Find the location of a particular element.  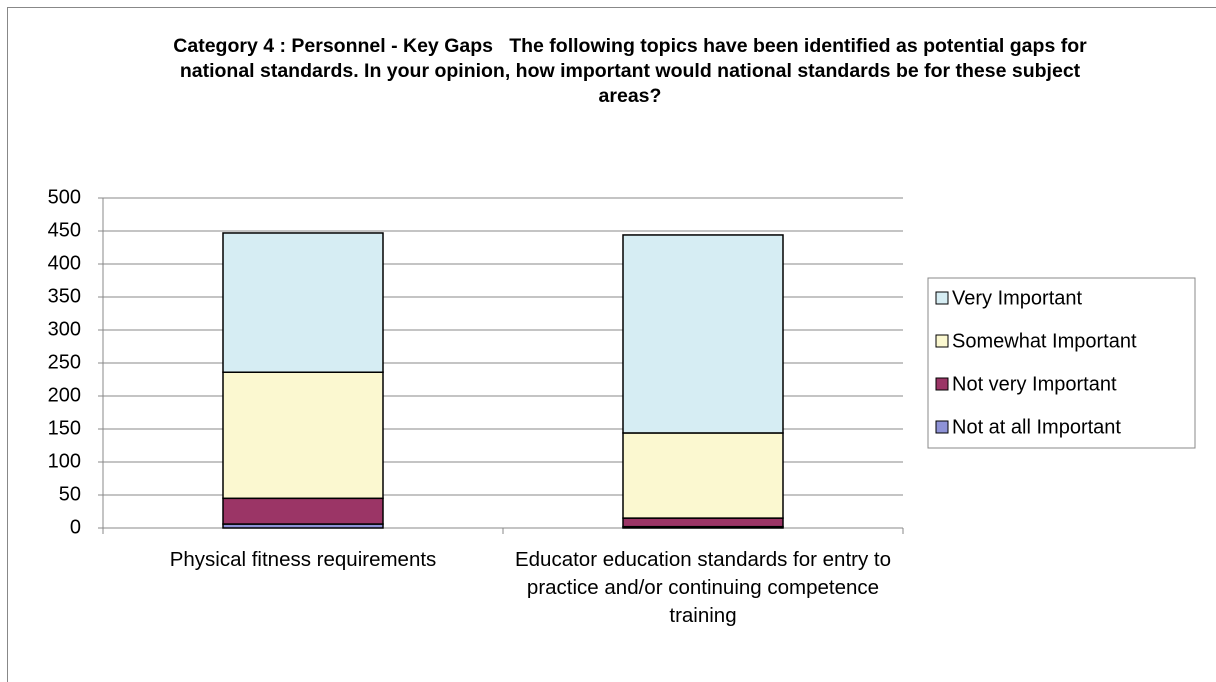

y-tick-label: 350 is located at coordinates (64, 296).